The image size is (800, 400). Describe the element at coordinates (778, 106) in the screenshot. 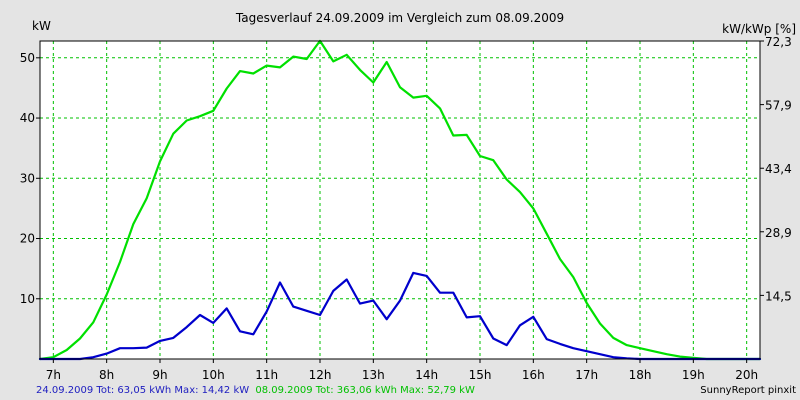

I see `y-right-tick-label: 57,9` at that location.